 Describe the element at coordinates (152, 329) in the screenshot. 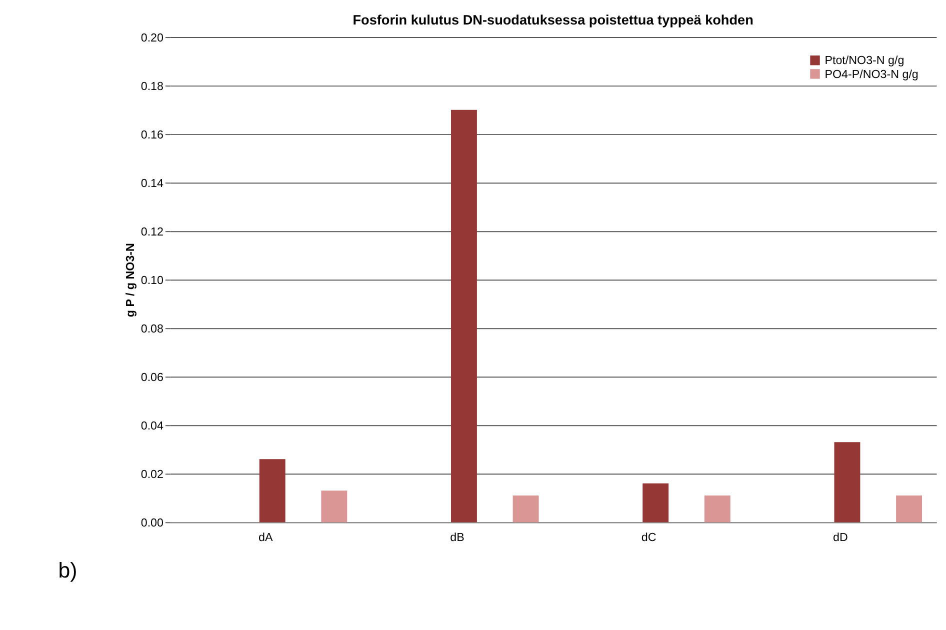

I see `y-tick-label: 0.08` at that location.